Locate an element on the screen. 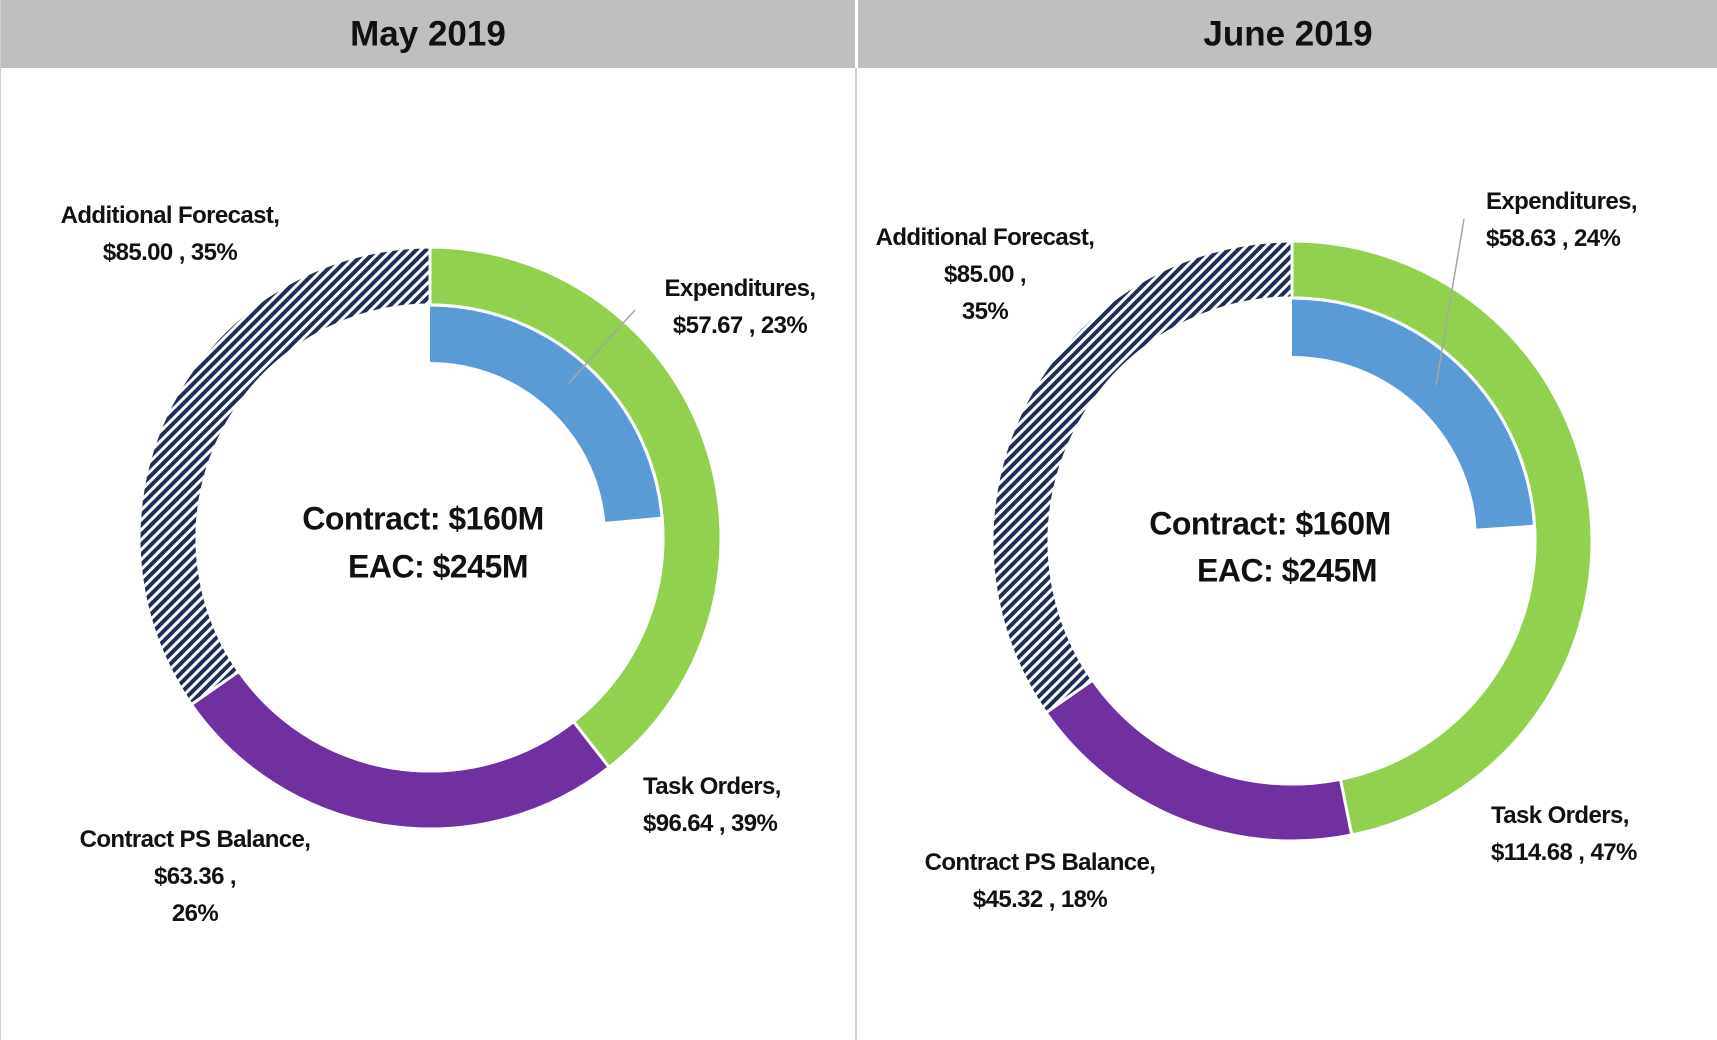 This screenshot has width=1717, height=1040. label-value: $114.68 is located at coordinates (1537, 852).